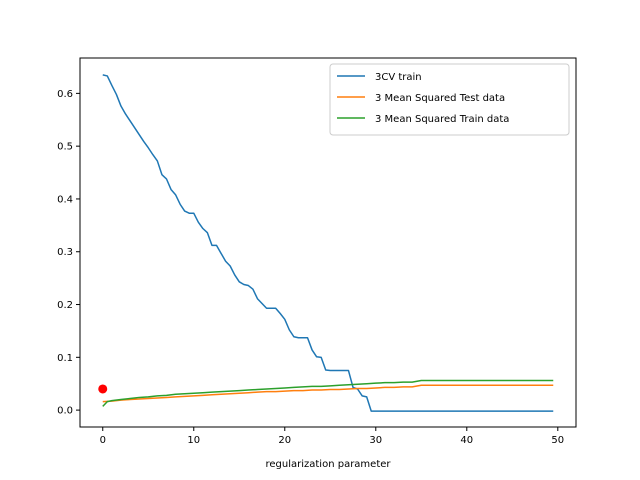  I want to click on x-tick-label: 20, so click(284, 440).